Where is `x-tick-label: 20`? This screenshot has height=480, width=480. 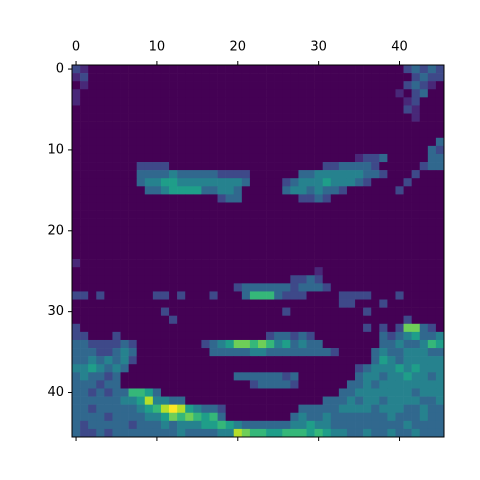
x-tick-label: 20 is located at coordinates (238, 47).